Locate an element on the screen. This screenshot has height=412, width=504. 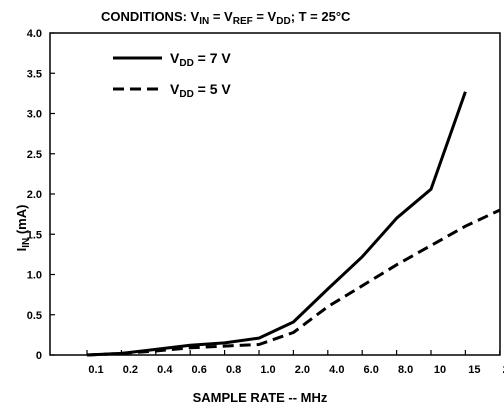
x-tick-label: 0.6 is located at coordinates (199, 370).